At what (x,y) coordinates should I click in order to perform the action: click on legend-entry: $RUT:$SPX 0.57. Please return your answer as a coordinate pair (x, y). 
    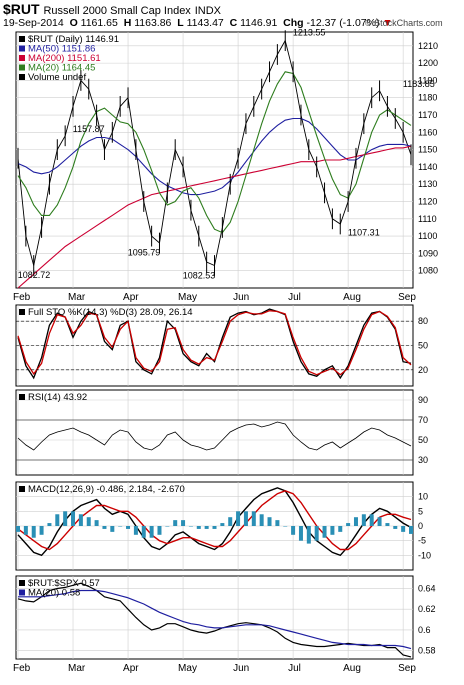
    Looking at the image, I should click on (64, 583).